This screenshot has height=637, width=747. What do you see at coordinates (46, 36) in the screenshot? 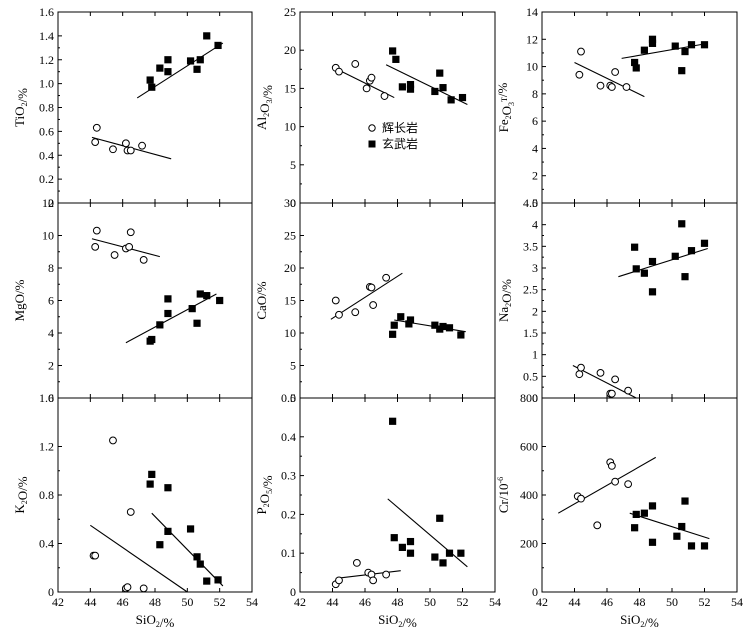
I see `y-tick-label: 1.4` at bounding box center [46, 36].